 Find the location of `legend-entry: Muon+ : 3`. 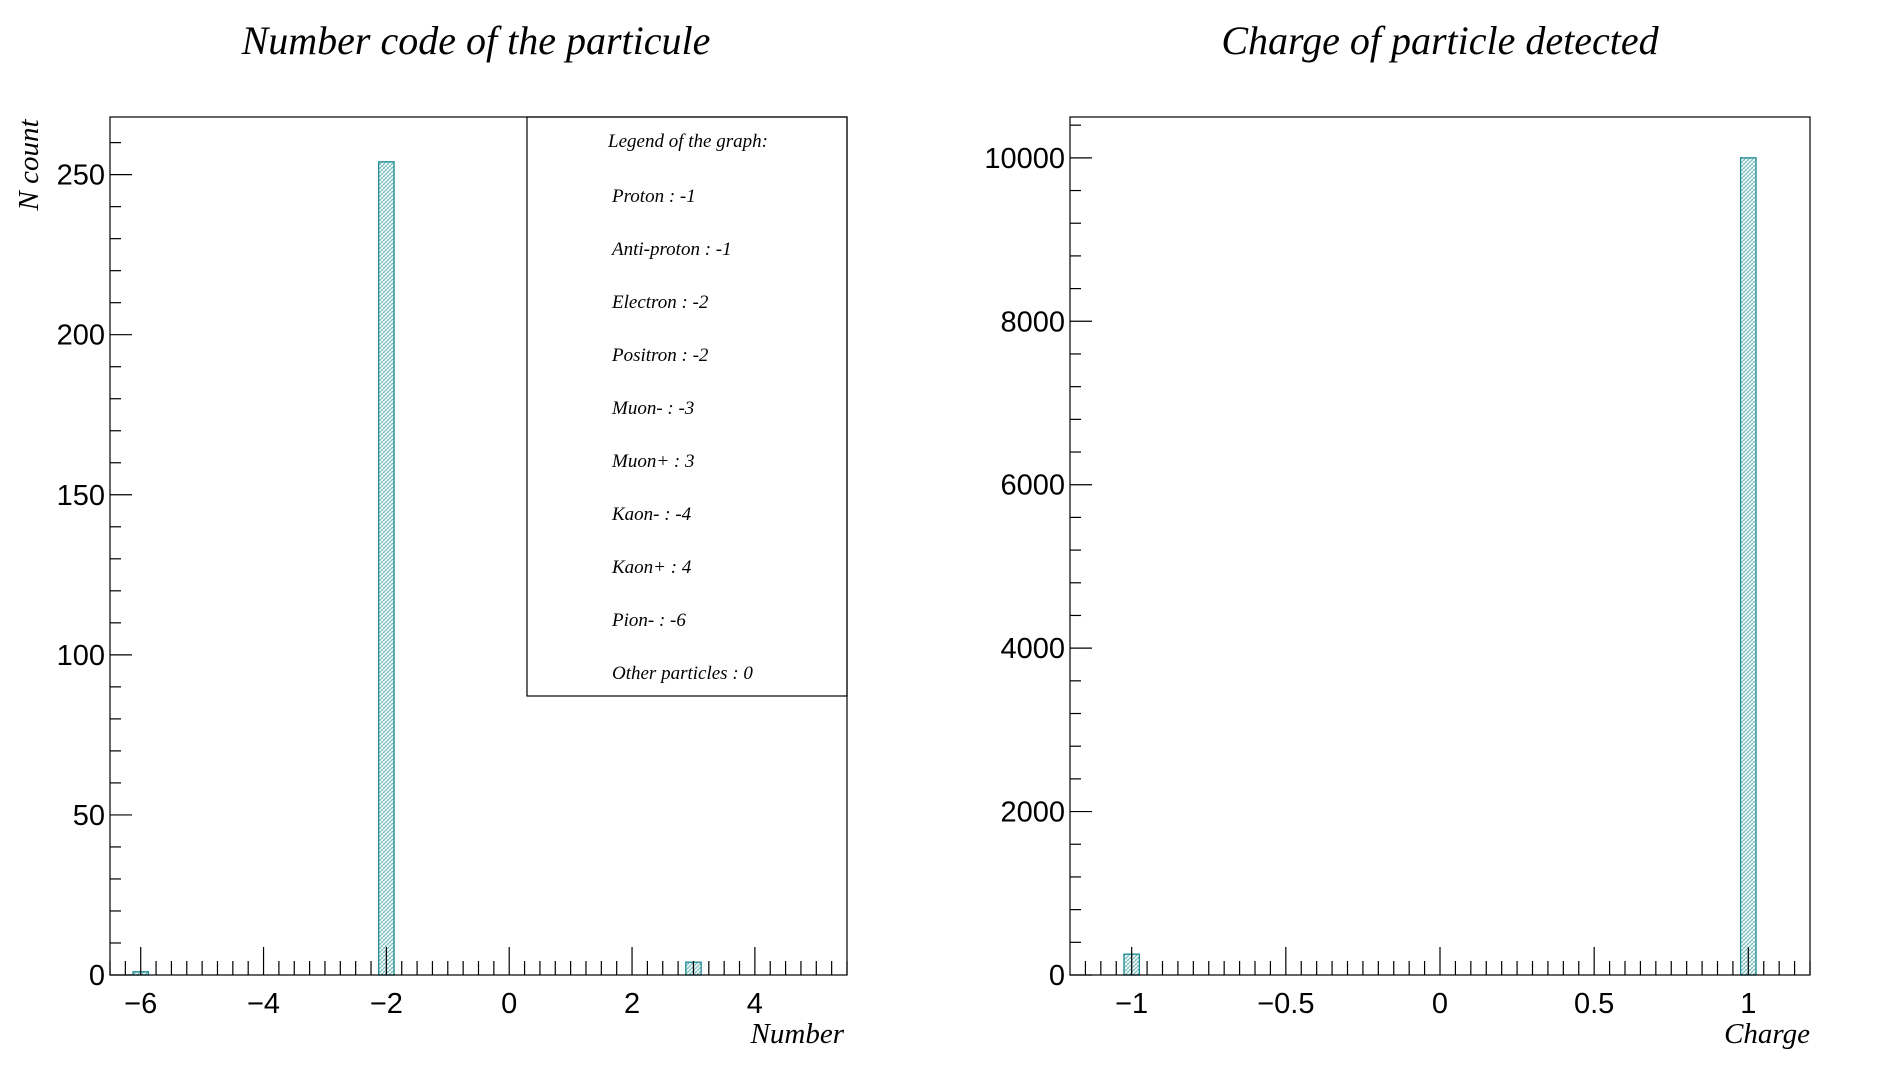

legend-entry: Muon+ : 3 is located at coordinates (652, 461).